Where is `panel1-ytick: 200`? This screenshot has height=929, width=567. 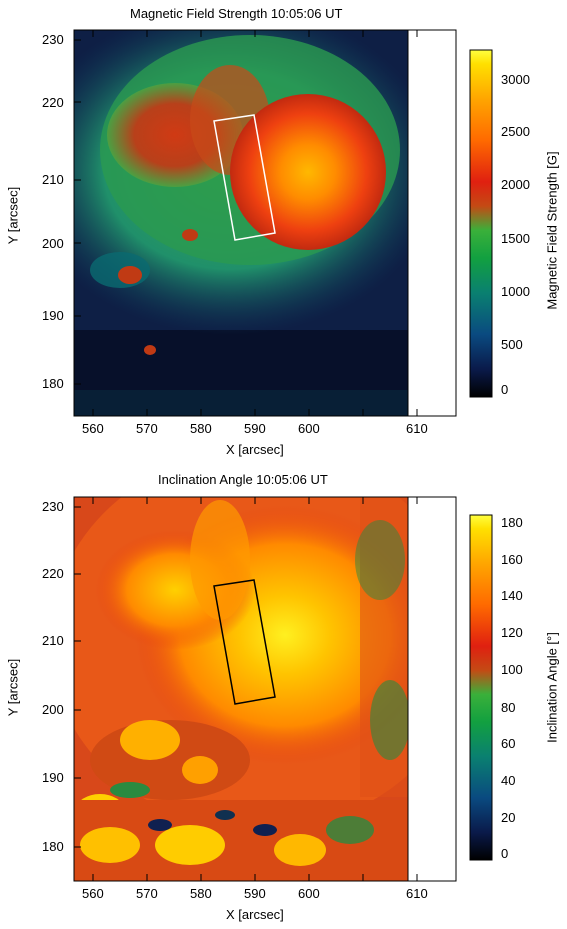
panel1-ytick: 200 is located at coordinates (53, 243).